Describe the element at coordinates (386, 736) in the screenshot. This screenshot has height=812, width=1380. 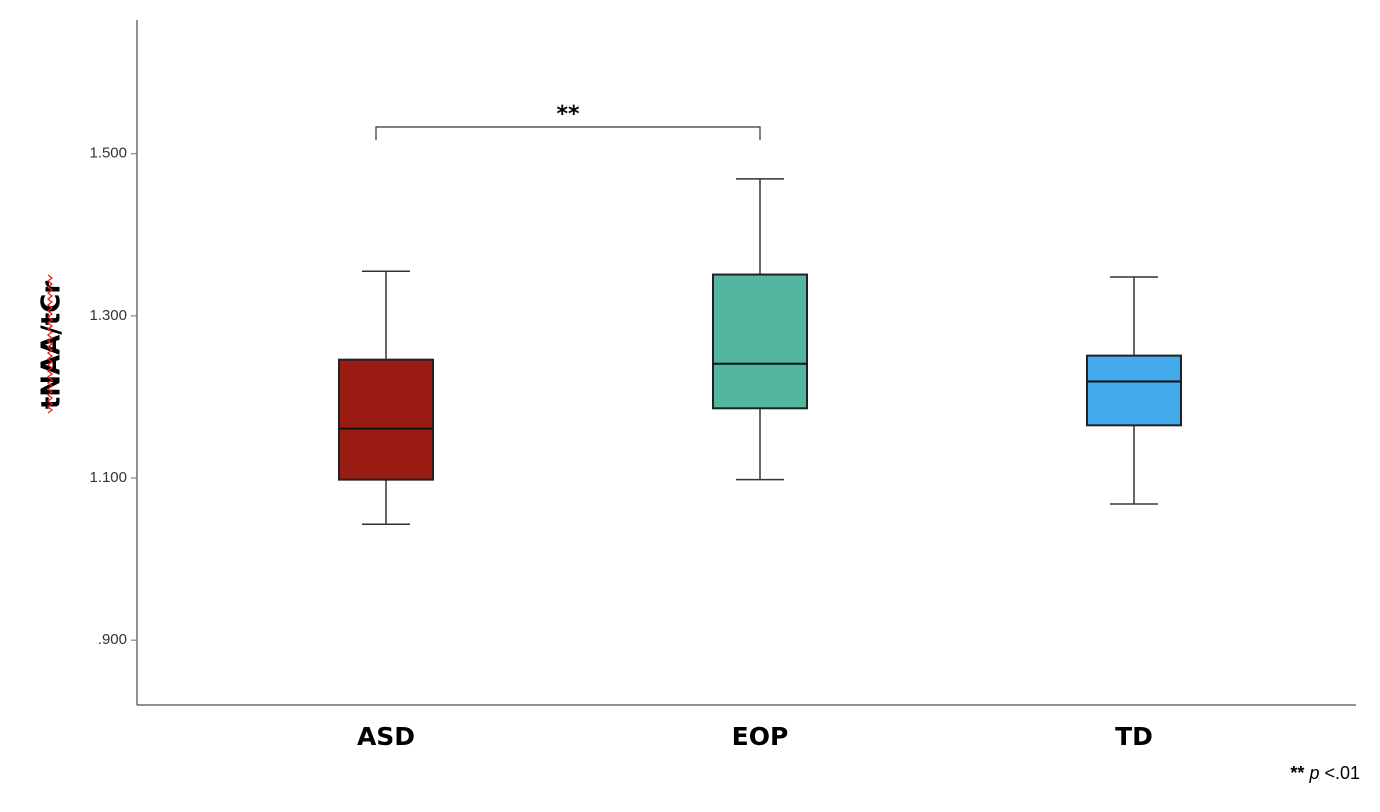
I see `x-category-label: ASD` at that location.